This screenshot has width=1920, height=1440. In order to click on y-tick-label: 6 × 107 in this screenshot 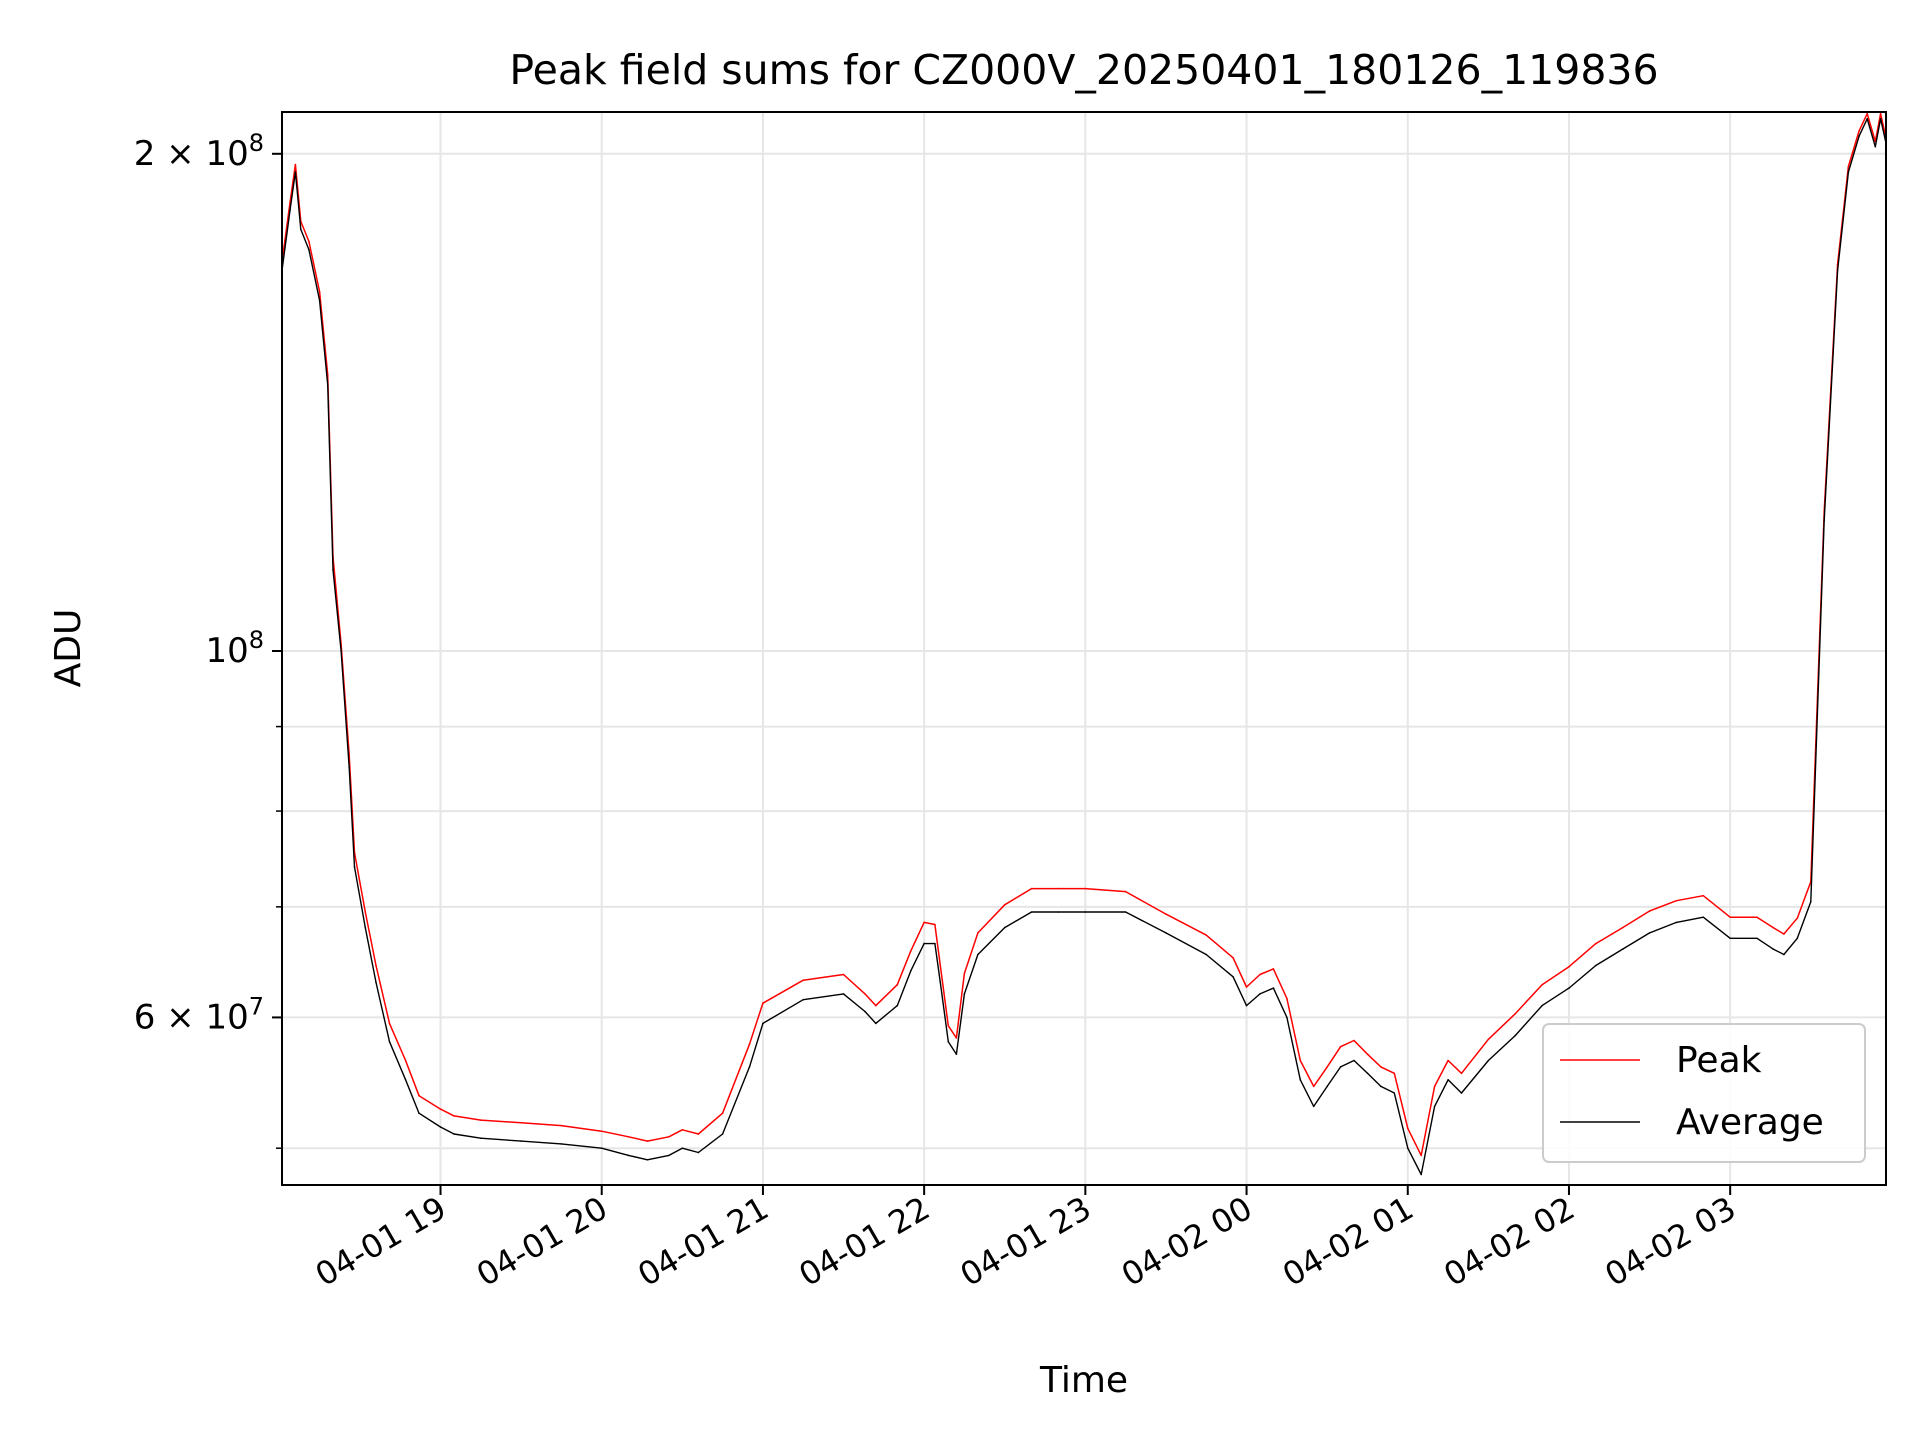, I will do `click(199, 1014)`.